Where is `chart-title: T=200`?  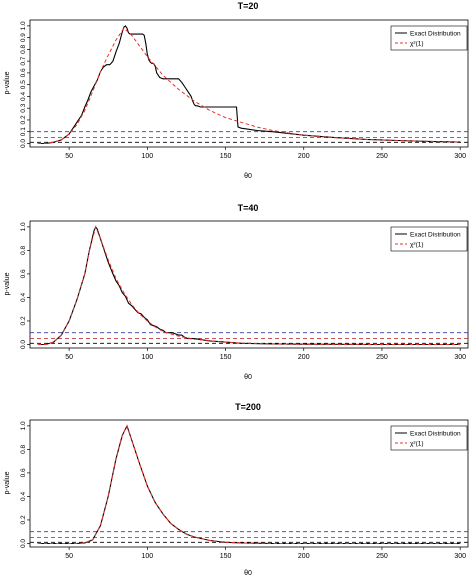
chart-title: T=200 is located at coordinates (248, 407).